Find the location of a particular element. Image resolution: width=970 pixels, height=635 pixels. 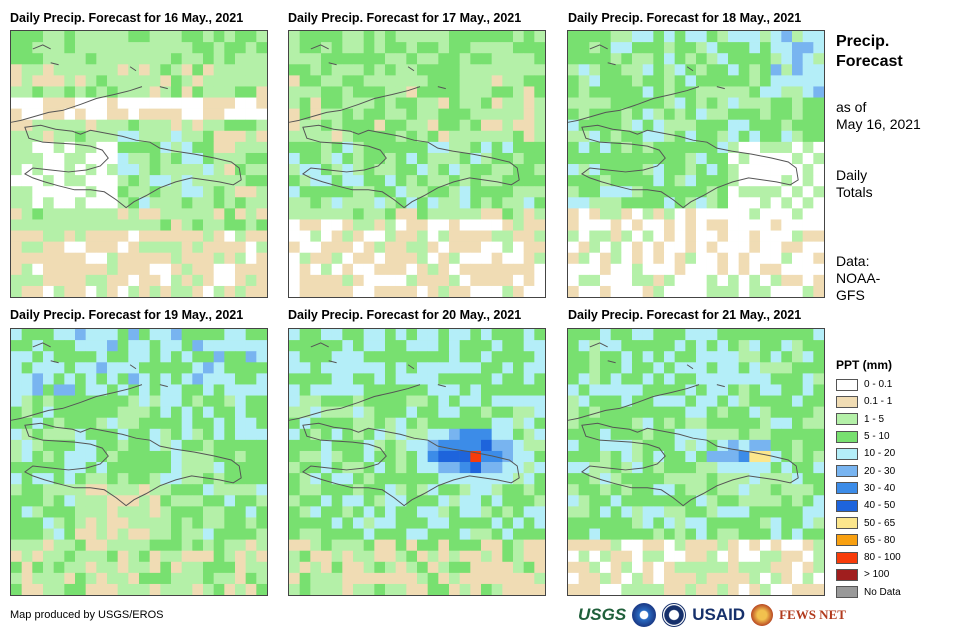

legend-item: No Data is located at coordinates (868, 592).